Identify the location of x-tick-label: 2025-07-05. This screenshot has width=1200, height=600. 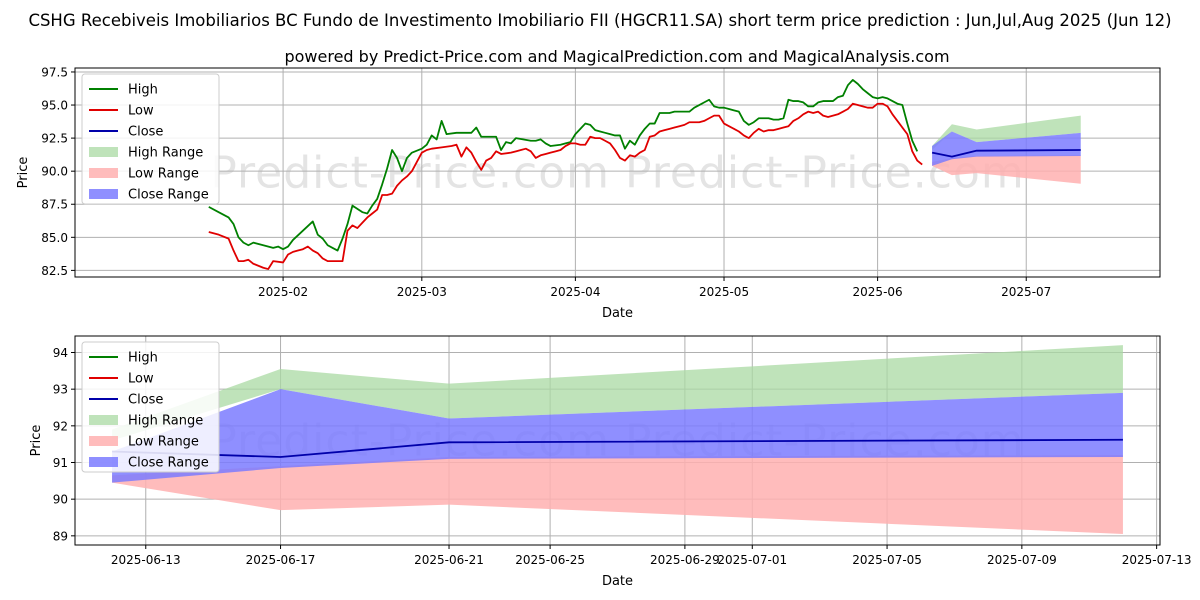
(887, 560).